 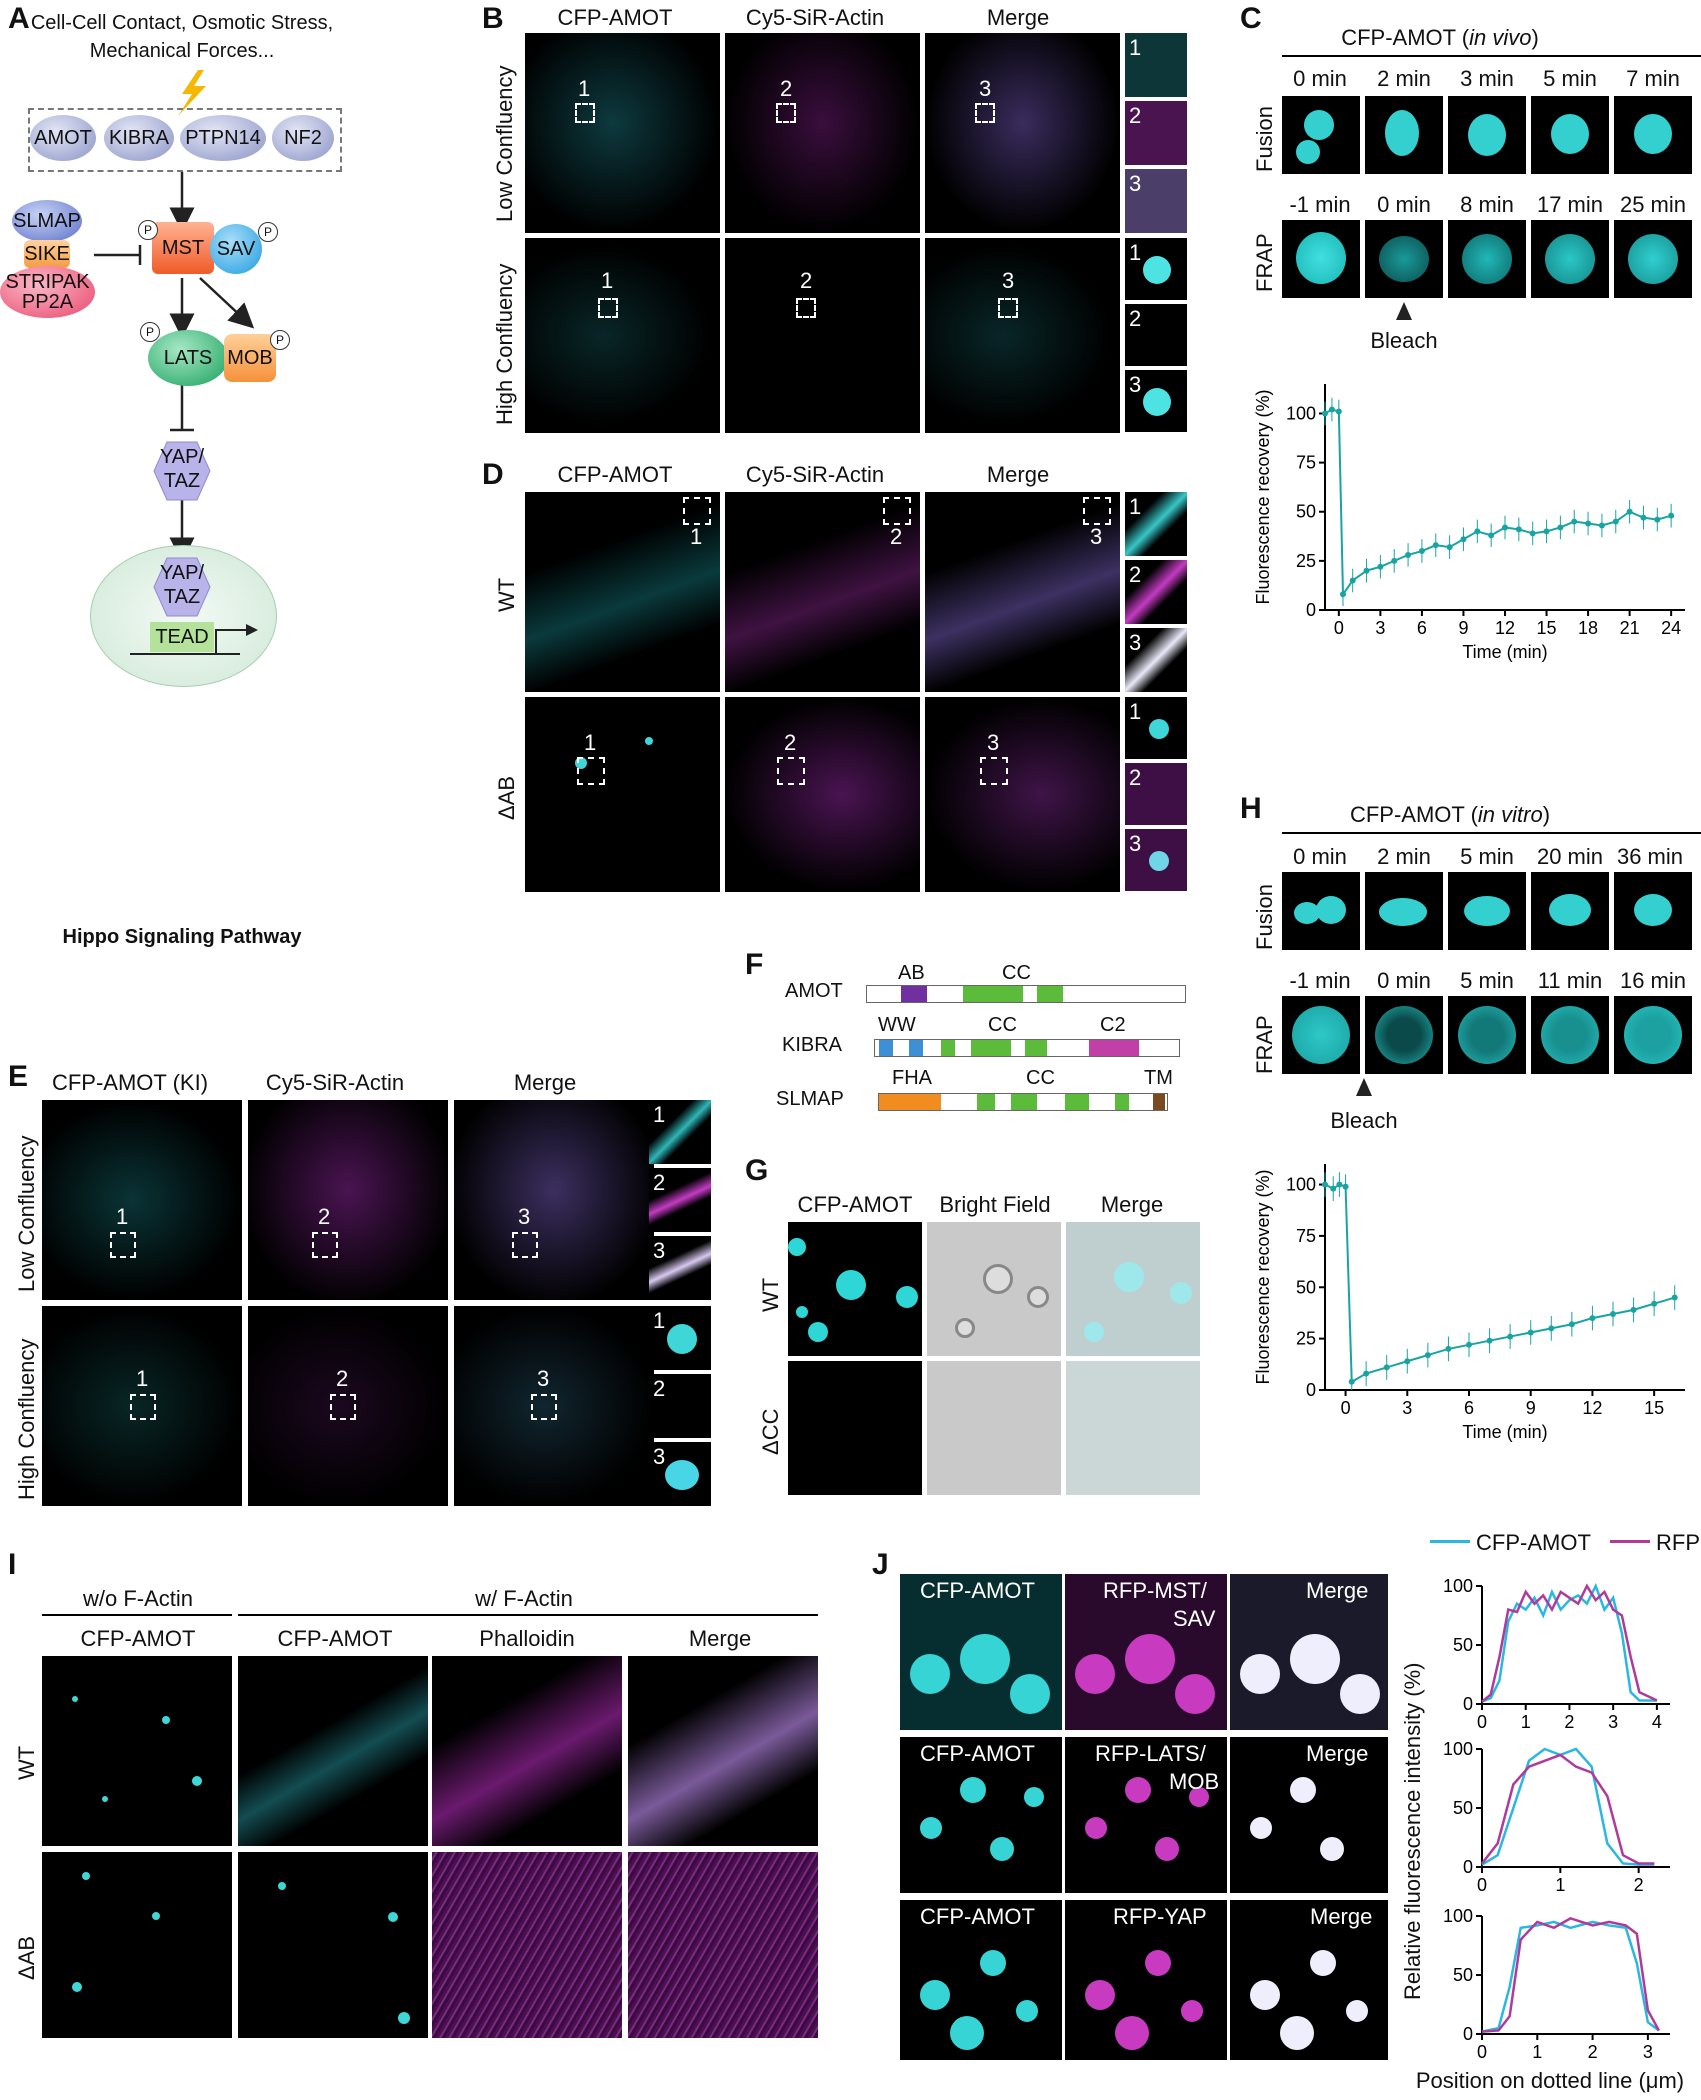 I want to click on i-cfp-noactin-dab-image, so click(x=137, y=1945).